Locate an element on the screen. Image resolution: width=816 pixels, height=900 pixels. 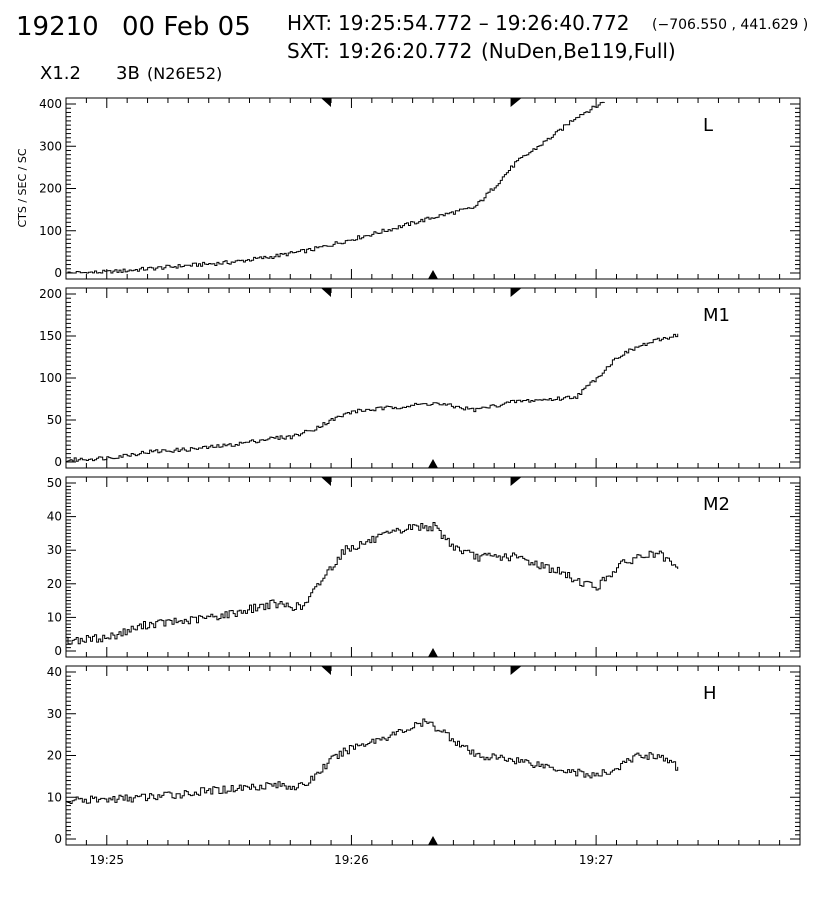
flare-class: X1.2 is located at coordinates (60, 73).